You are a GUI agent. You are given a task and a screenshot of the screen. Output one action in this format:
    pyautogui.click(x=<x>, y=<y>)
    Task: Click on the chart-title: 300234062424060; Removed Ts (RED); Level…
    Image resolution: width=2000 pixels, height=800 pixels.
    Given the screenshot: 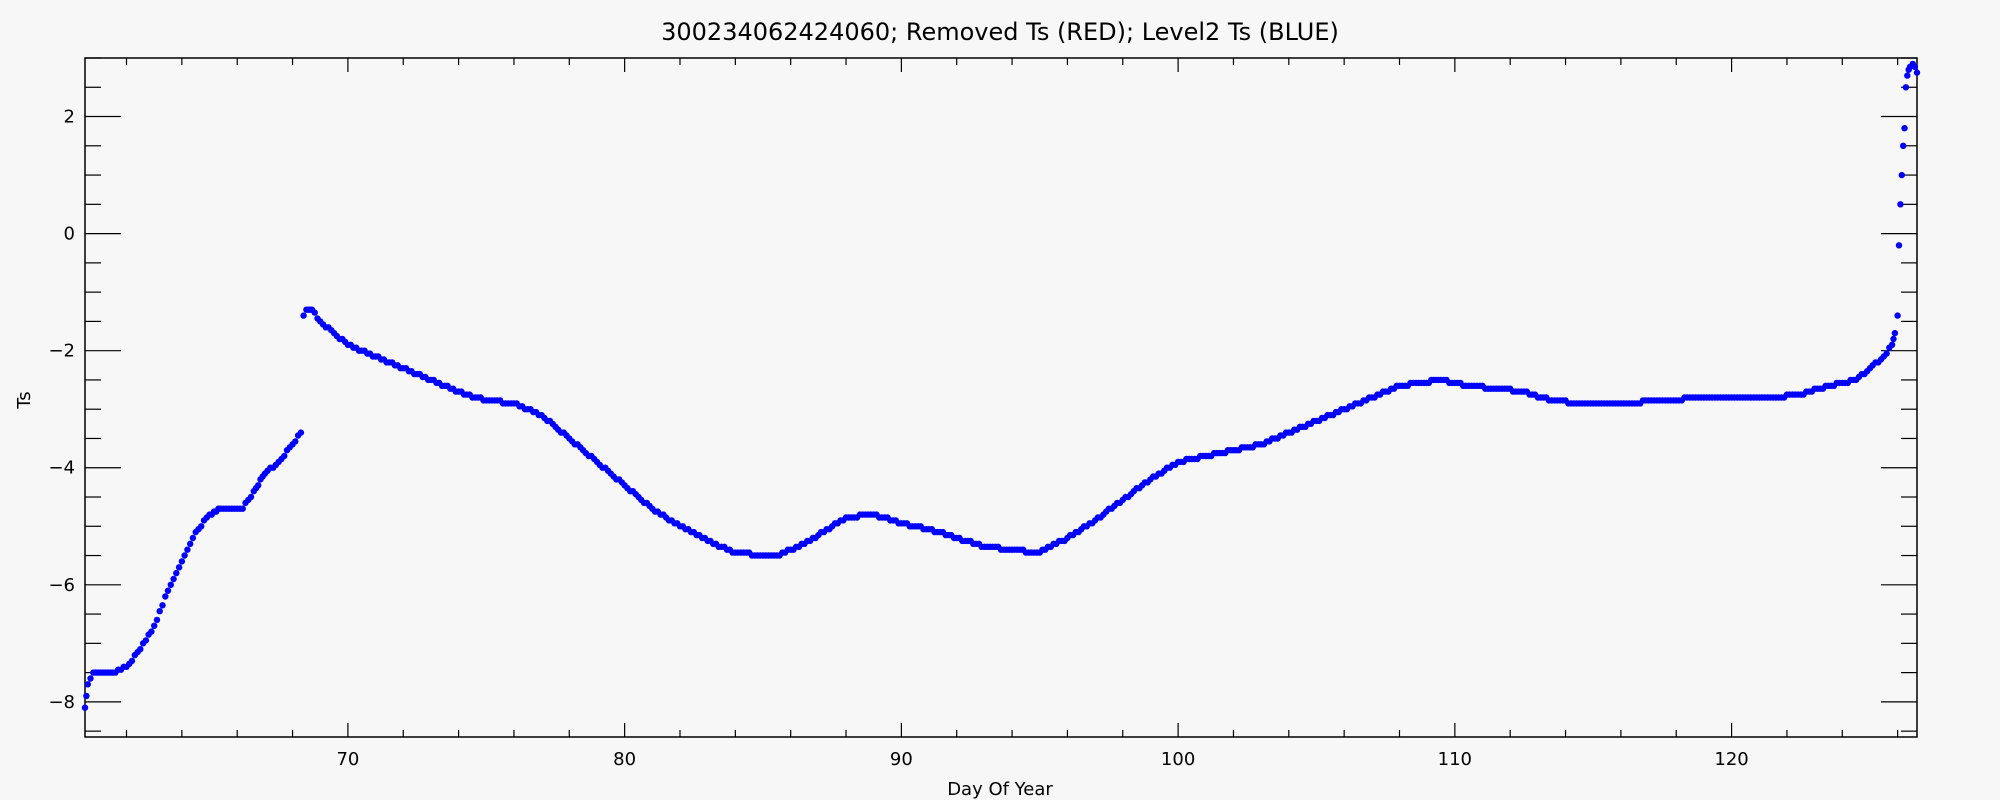 What is the action you would take?
    pyautogui.click(x=1000, y=32)
    